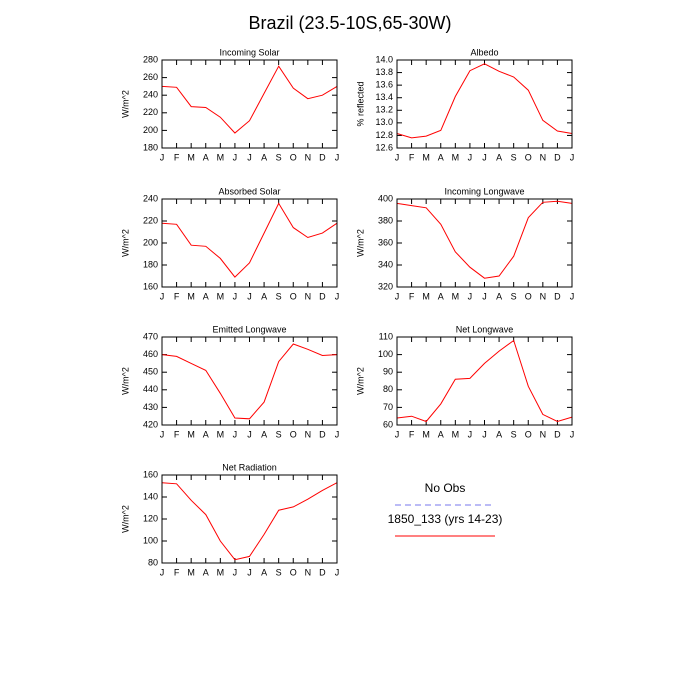 The height and width of the screenshot is (700, 700). Describe the element at coordinates (349, 23) in the screenshot. I see `figure-title: Brazil (23.5-10S,65-30W)` at that location.